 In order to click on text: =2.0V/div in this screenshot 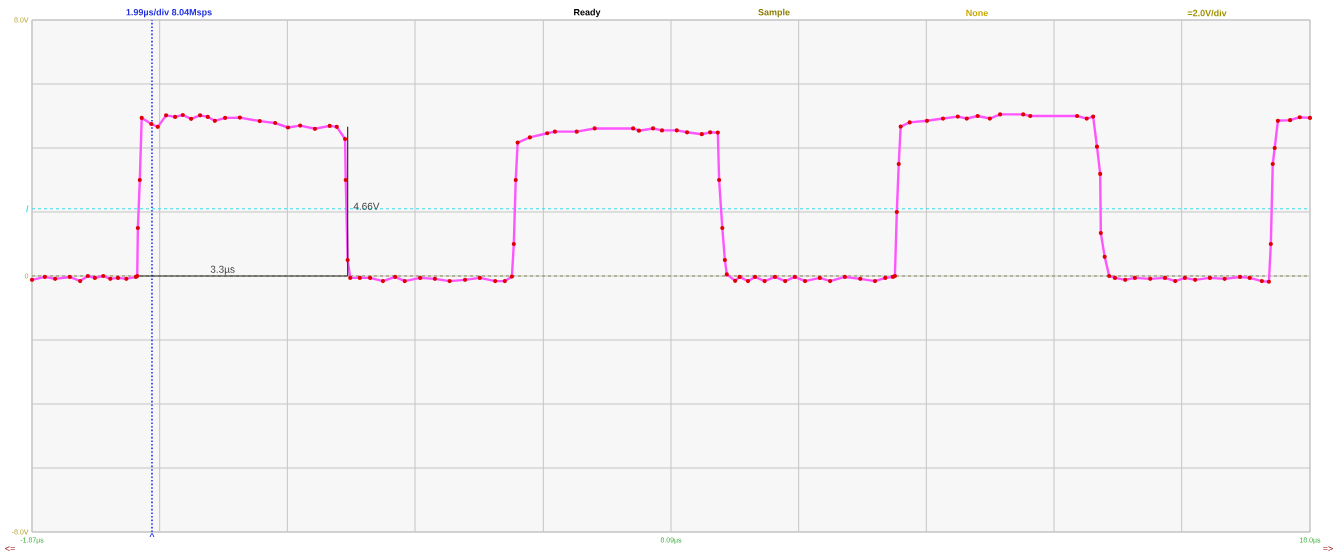, I will do `click(1207, 13)`.